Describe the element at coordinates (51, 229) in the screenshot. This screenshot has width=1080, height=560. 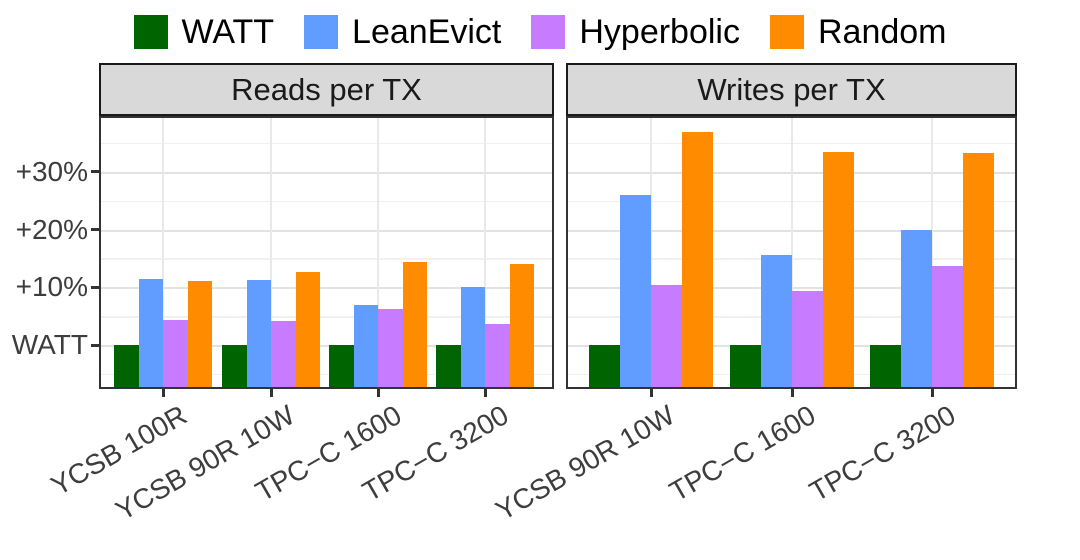
I see `y-axis-label-20: +20%` at that location.